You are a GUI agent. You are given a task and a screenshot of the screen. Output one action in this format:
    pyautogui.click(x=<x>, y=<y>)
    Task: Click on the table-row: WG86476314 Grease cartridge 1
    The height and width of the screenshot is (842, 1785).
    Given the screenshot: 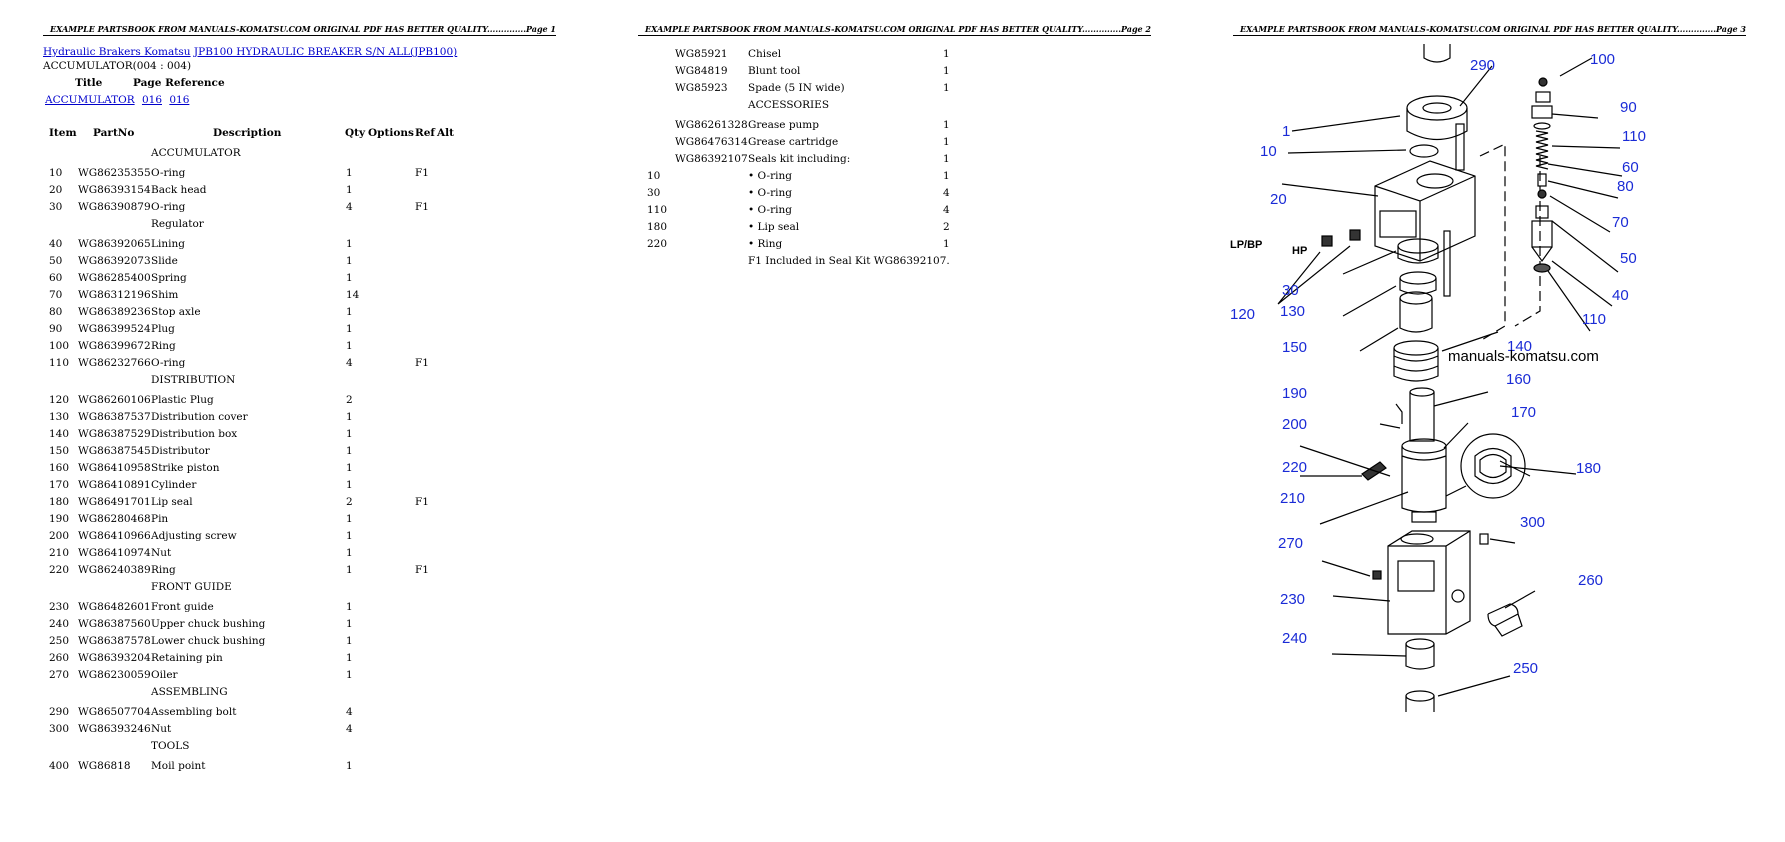 What is the action you would take?
    pyautogui.click(x=892, y=142)
    